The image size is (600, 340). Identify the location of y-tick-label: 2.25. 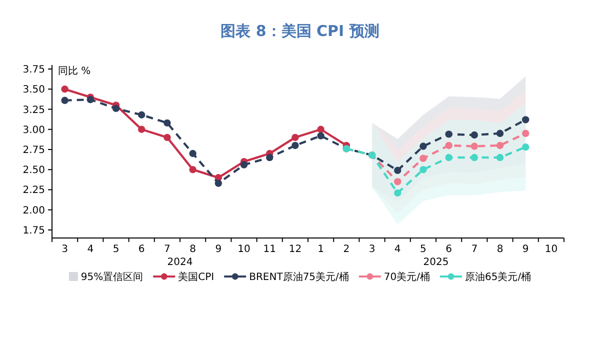
(33, 190).